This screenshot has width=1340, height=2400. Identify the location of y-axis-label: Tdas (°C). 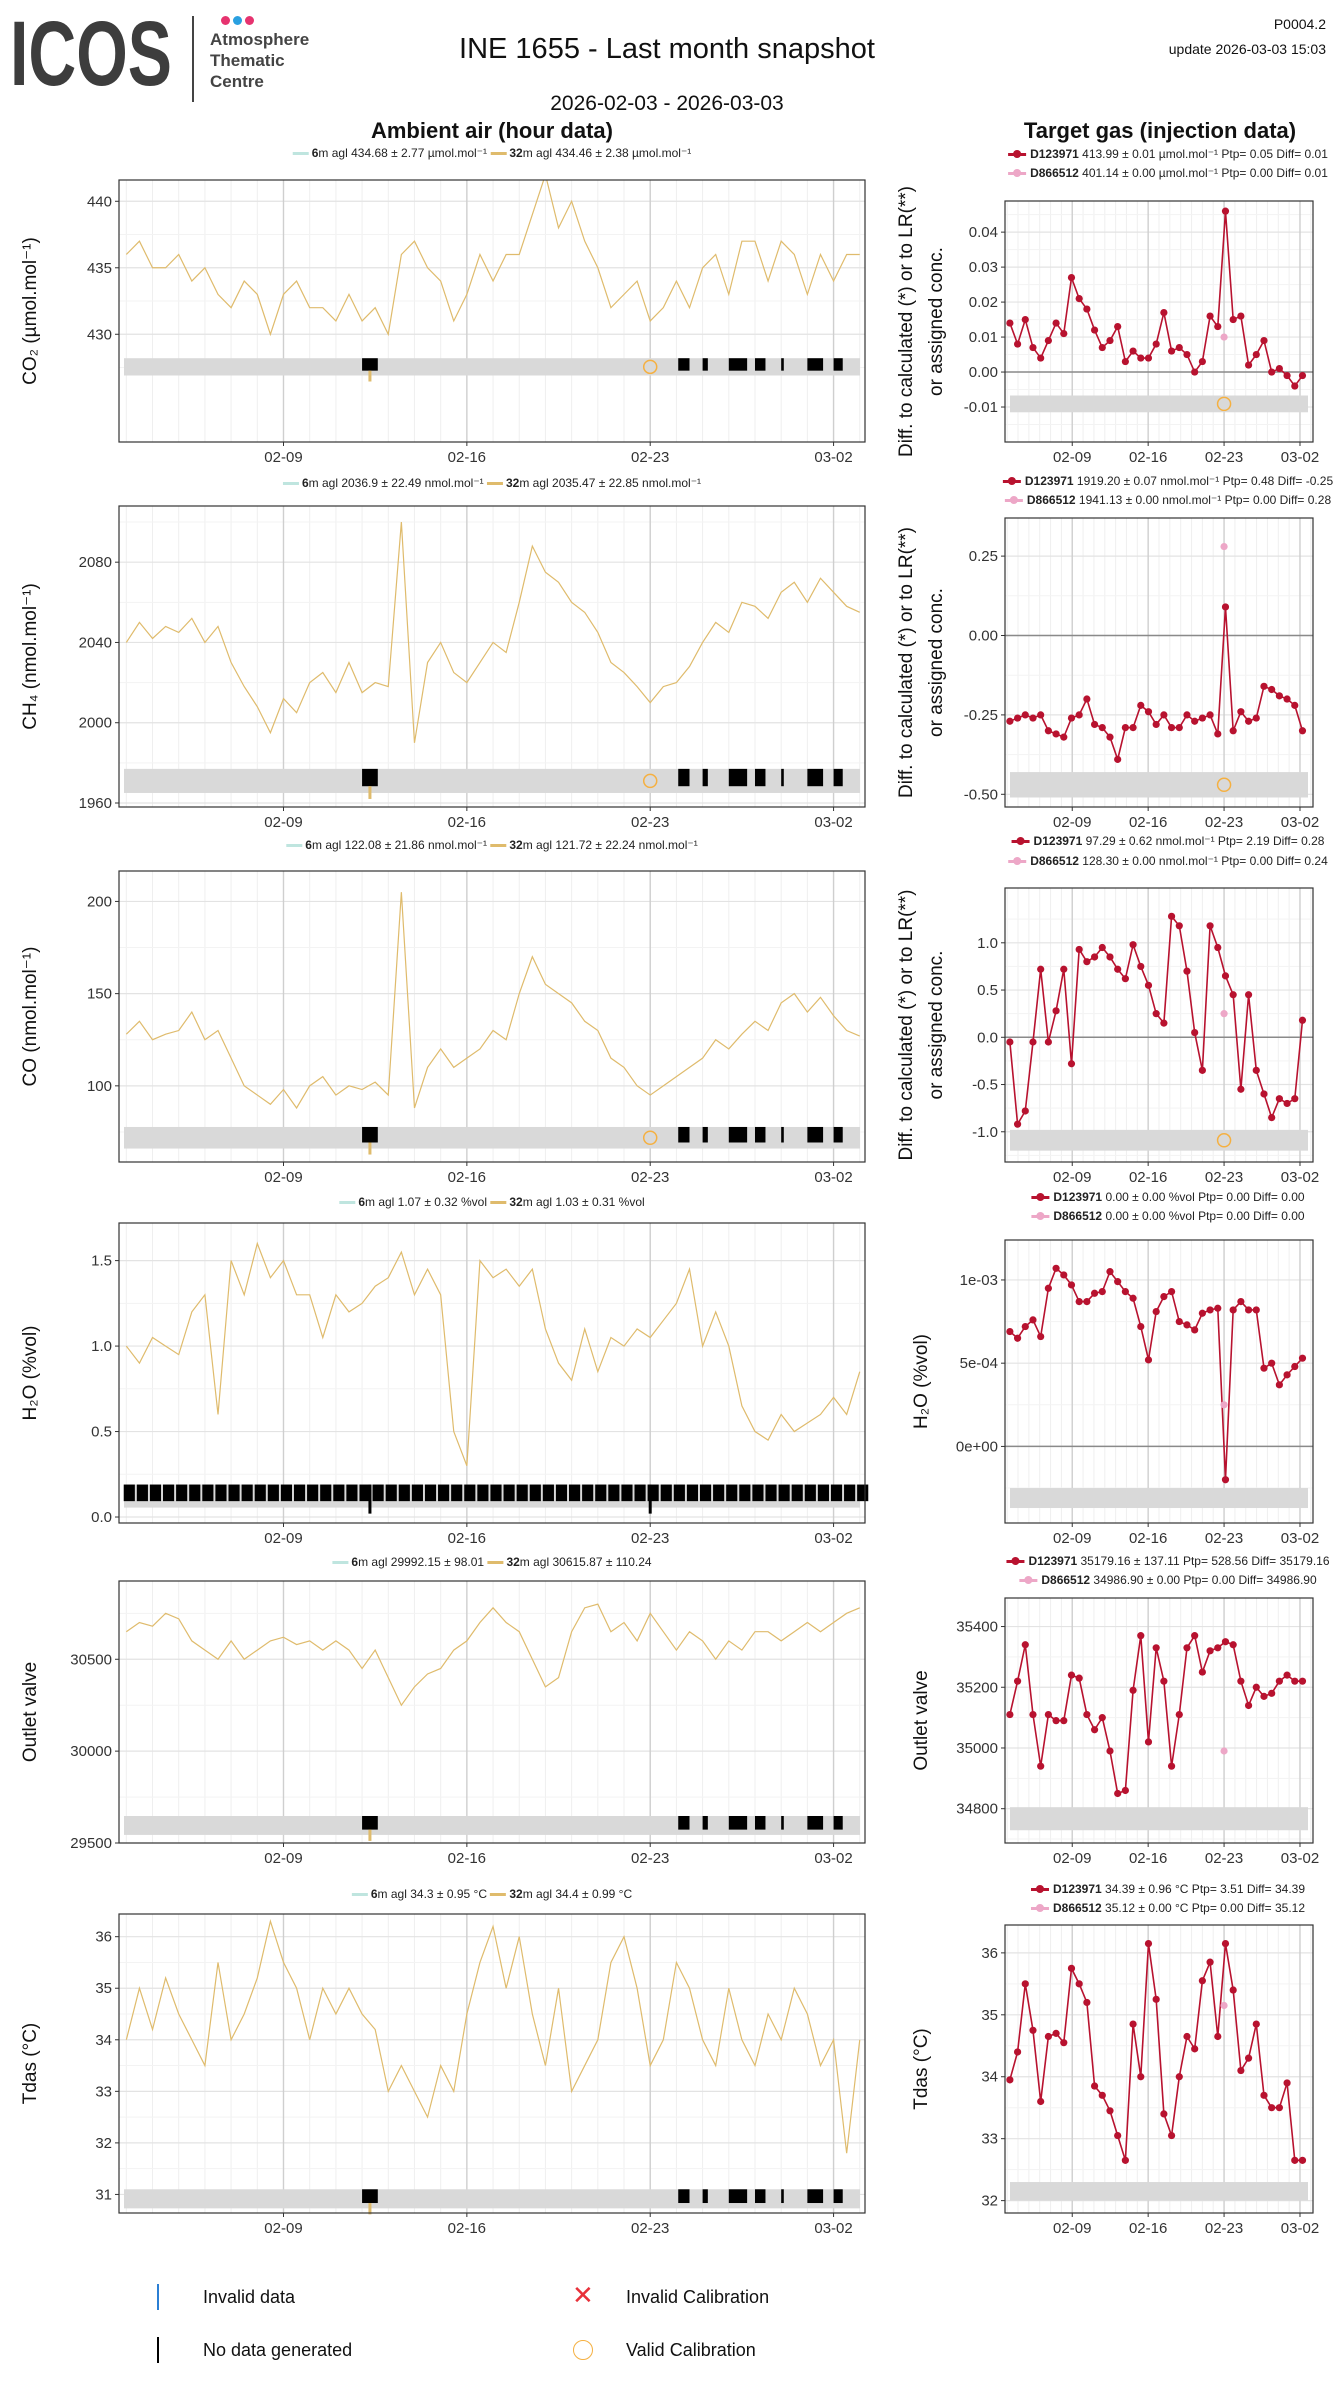
(30, 2064).